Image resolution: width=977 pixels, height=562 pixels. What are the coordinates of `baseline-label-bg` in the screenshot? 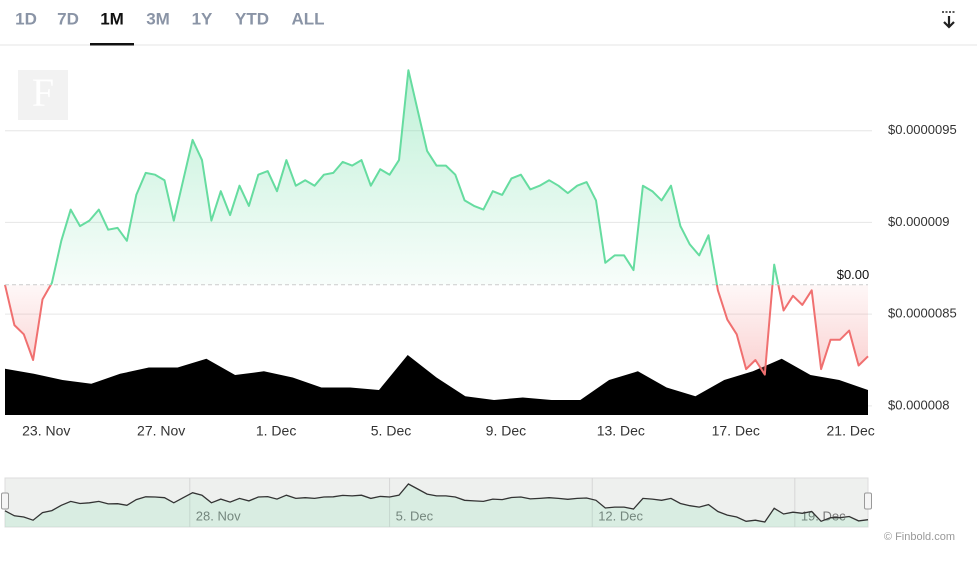 It's located at (853, 275).